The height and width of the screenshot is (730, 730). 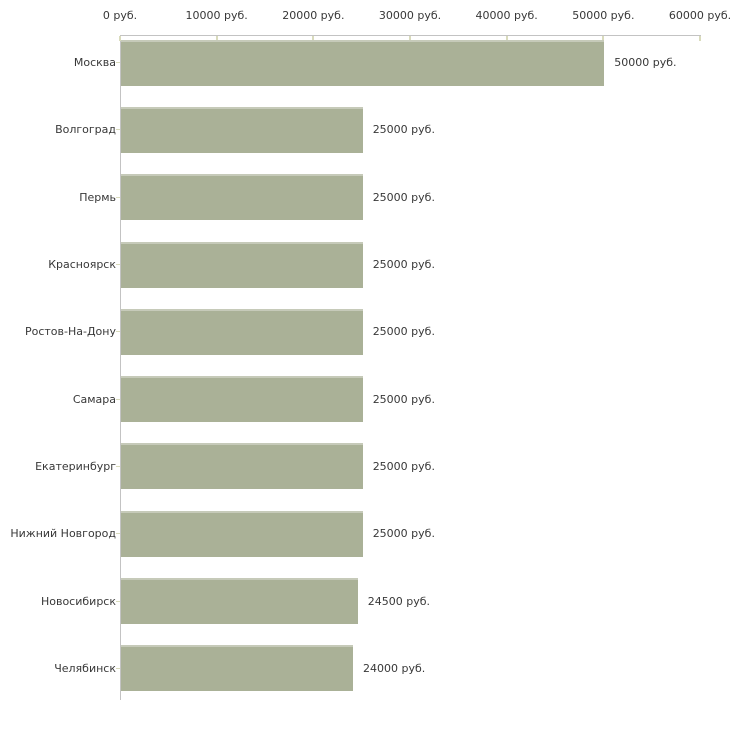 What do you see at coordinates (94, 399) in the screenshot?
I see `category-label: Самара` at bounding box center [94, 399].